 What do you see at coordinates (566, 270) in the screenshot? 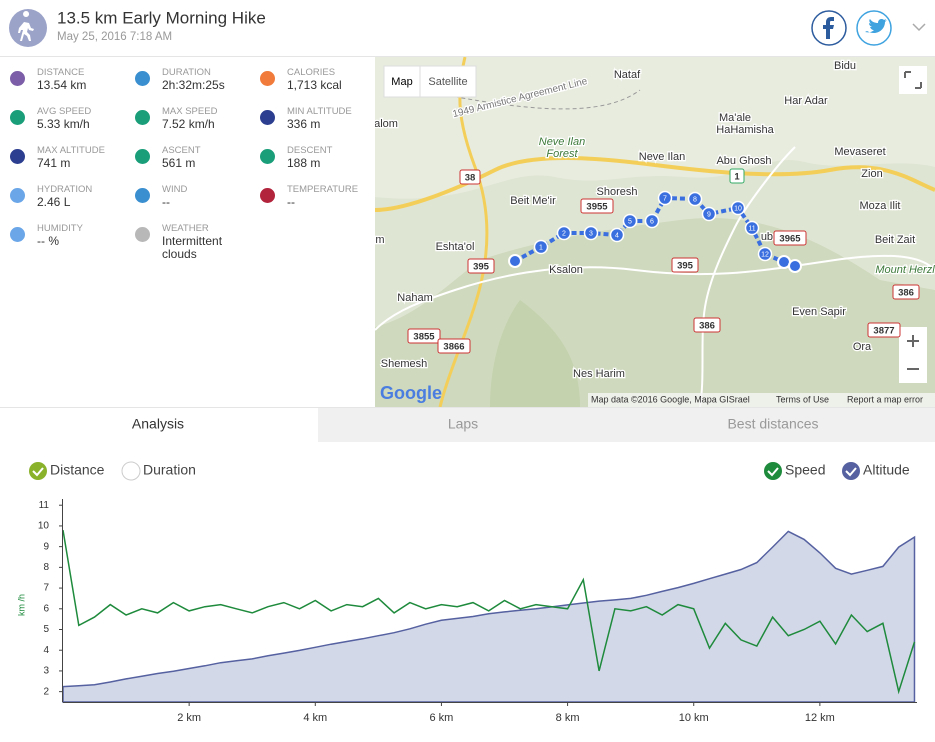
I see `place-label: Ksalon` at bounding box center [566, 270].